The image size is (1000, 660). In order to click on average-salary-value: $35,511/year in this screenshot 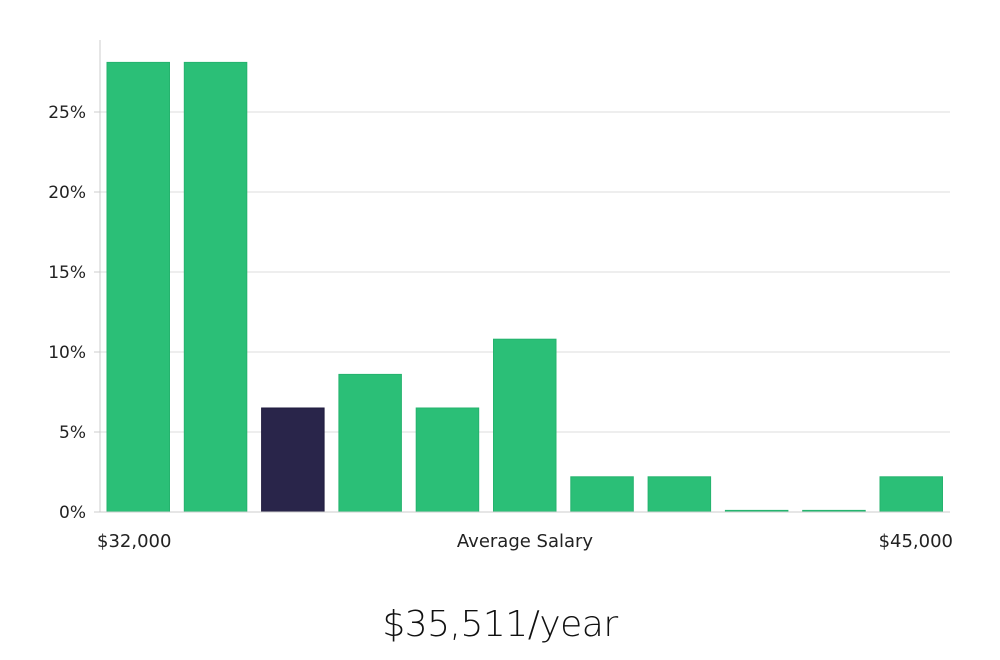, I will do `click(500, 624)`.